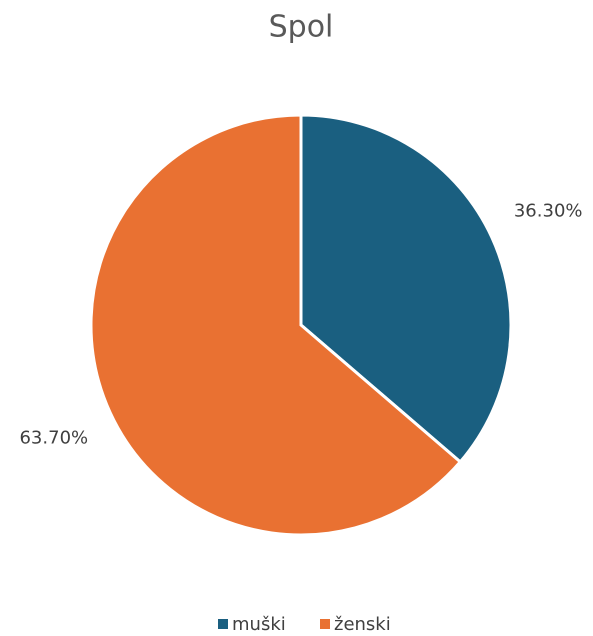 The height and width of the screenshot is (636, 593). Describe the element at coordinates (259, 624) in the screenshot. I see `legend-label: muški` at that location.